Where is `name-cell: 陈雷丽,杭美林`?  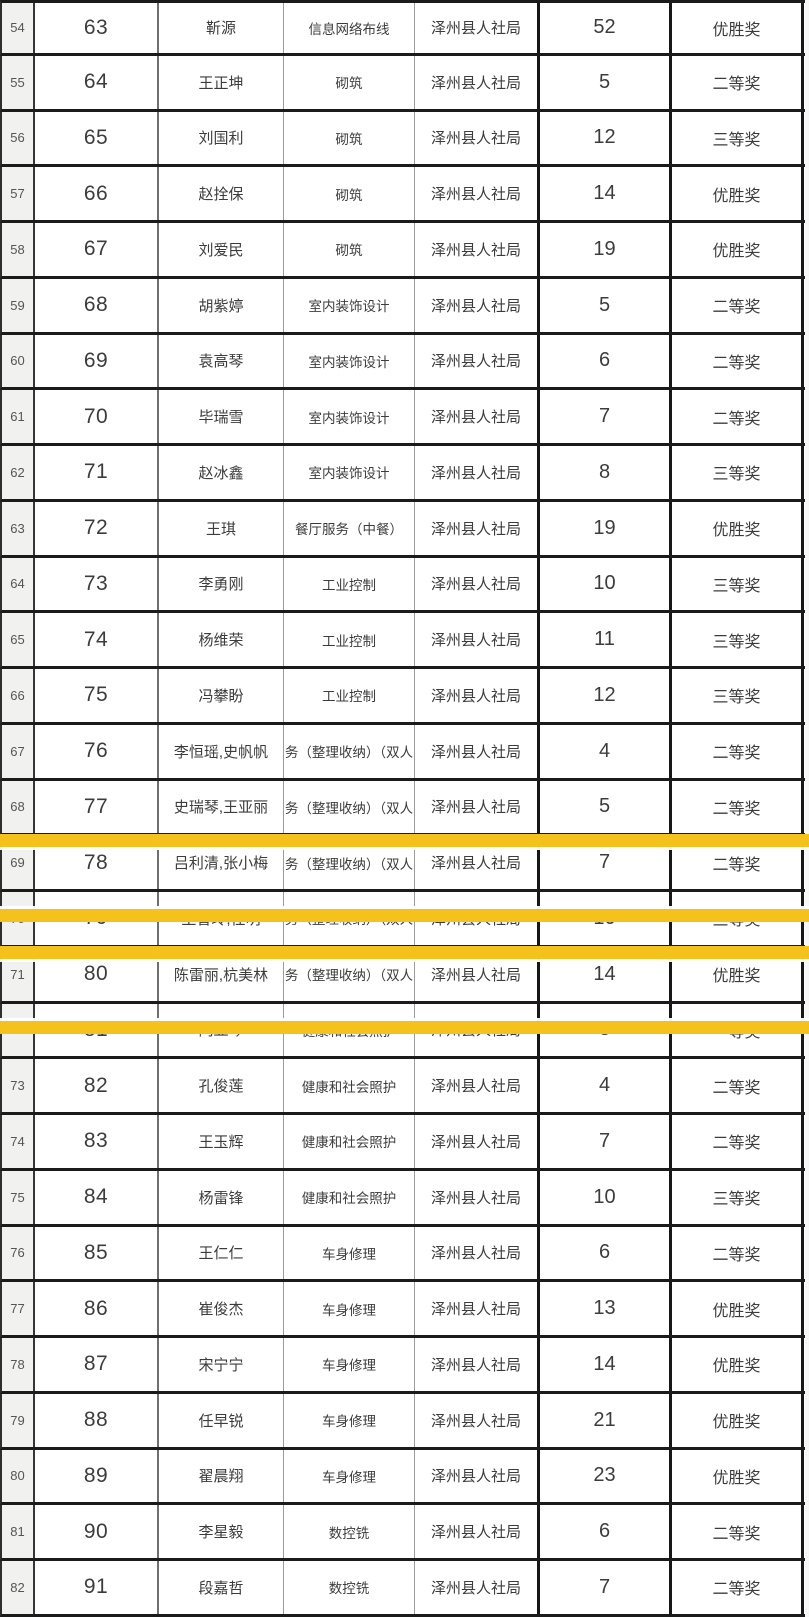 name-cell: 陈雷丽,杭美林 is located at coordinates (221, 974).